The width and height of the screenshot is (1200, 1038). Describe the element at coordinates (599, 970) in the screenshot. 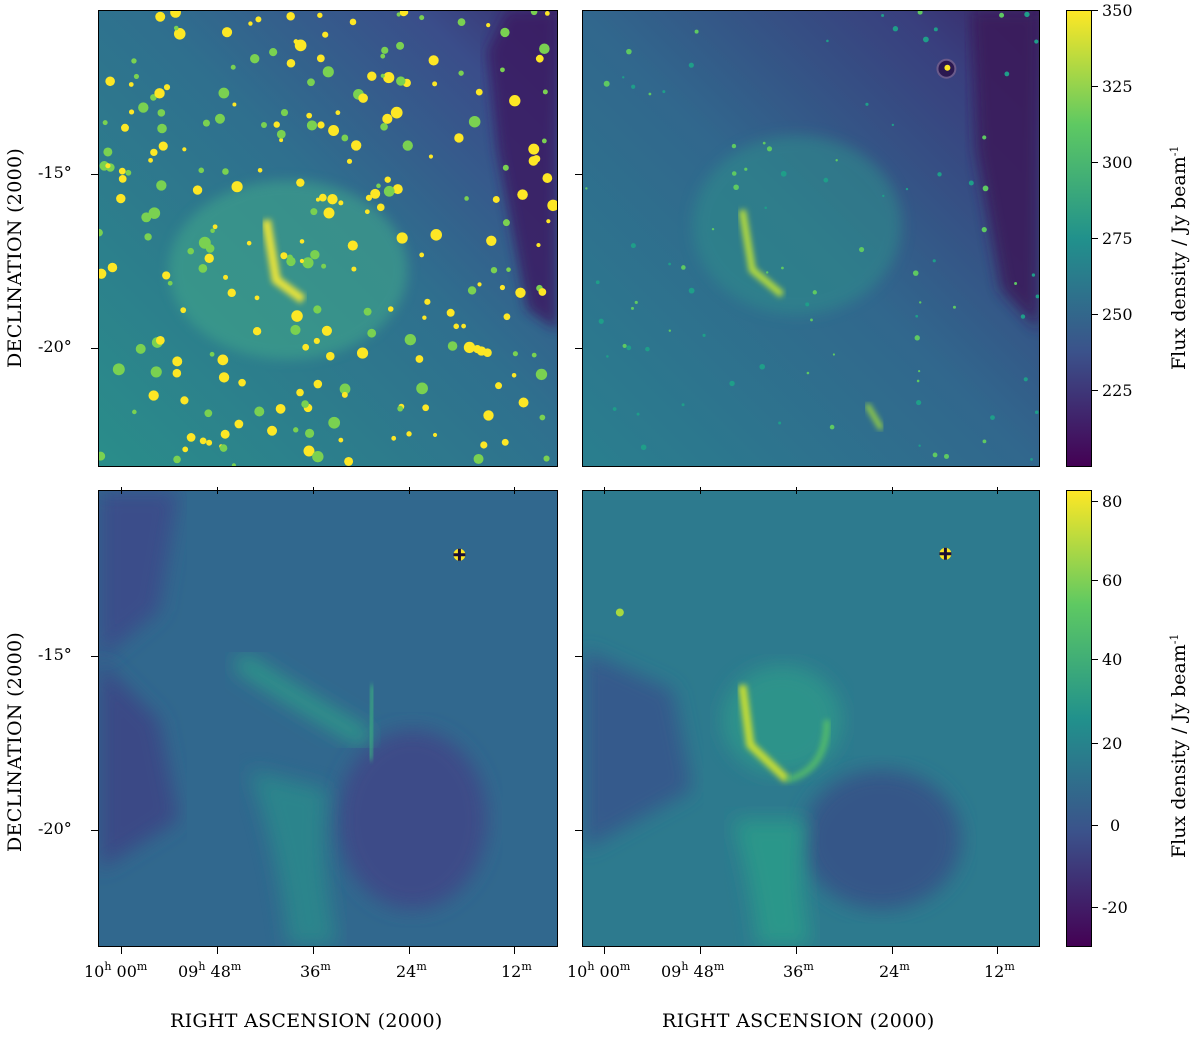

I see `x-tick-label: 10h 00m` at that location.